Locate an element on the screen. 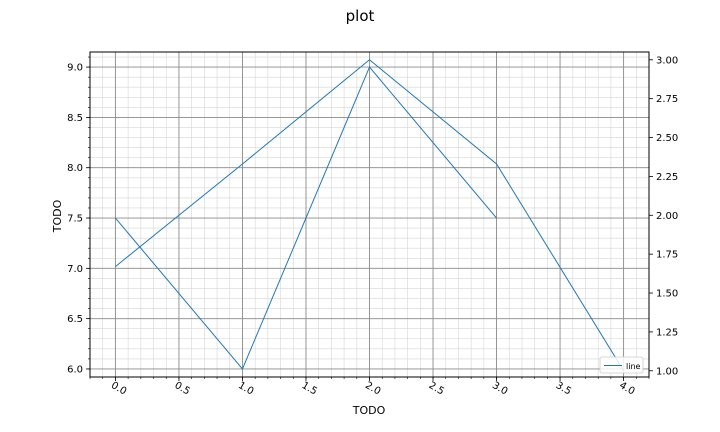  y2-tick-label: 3.00 is located at coordinates (667, 60).